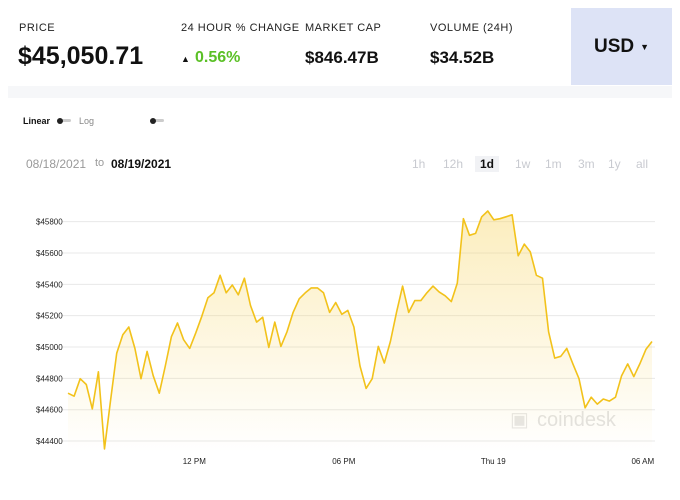 The height and width of the screenshot is (500, 680). What do you see at coordinates (37, 121) in the screenshot?
I see `linear-option: Linear` at bounding box center [37, 121].